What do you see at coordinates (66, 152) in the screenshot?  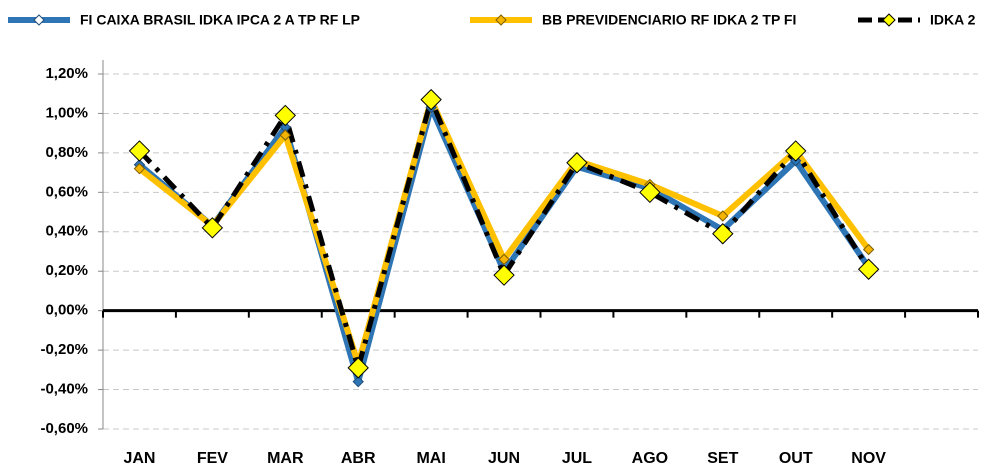 I see `y-tick-label: 0,80%` at bounding box center [66, 152].